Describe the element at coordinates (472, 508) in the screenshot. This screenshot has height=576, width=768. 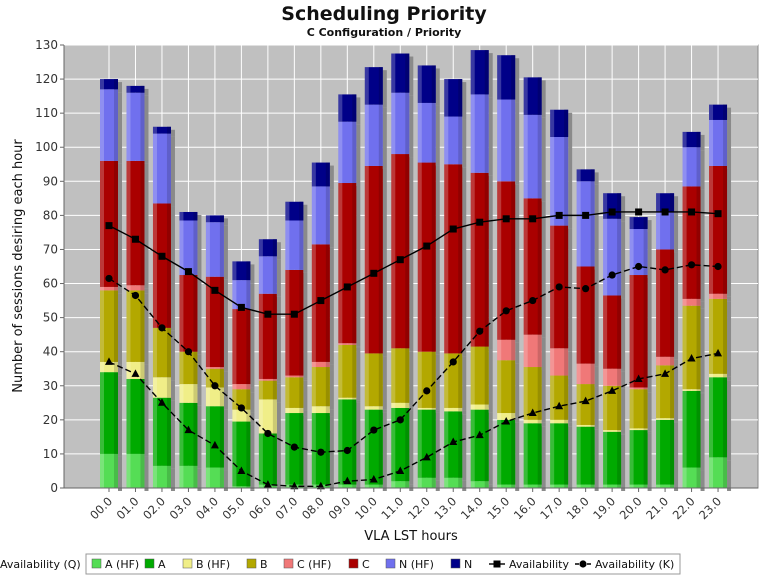
I see `x-tick-label: 14.0` at that location.